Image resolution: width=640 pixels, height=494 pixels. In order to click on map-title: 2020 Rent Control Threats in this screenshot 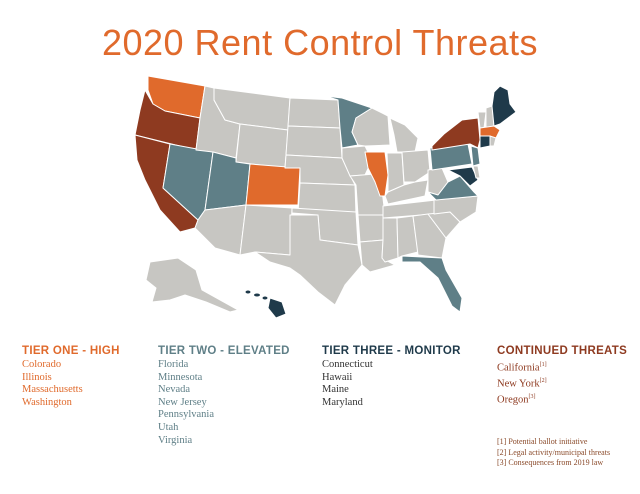, I will do `click(320, 42)`.